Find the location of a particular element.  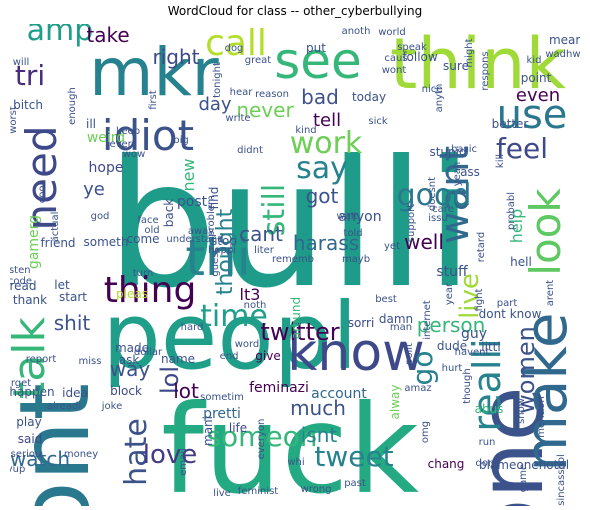

word-stop: stop is located at coordinates (224, 241).